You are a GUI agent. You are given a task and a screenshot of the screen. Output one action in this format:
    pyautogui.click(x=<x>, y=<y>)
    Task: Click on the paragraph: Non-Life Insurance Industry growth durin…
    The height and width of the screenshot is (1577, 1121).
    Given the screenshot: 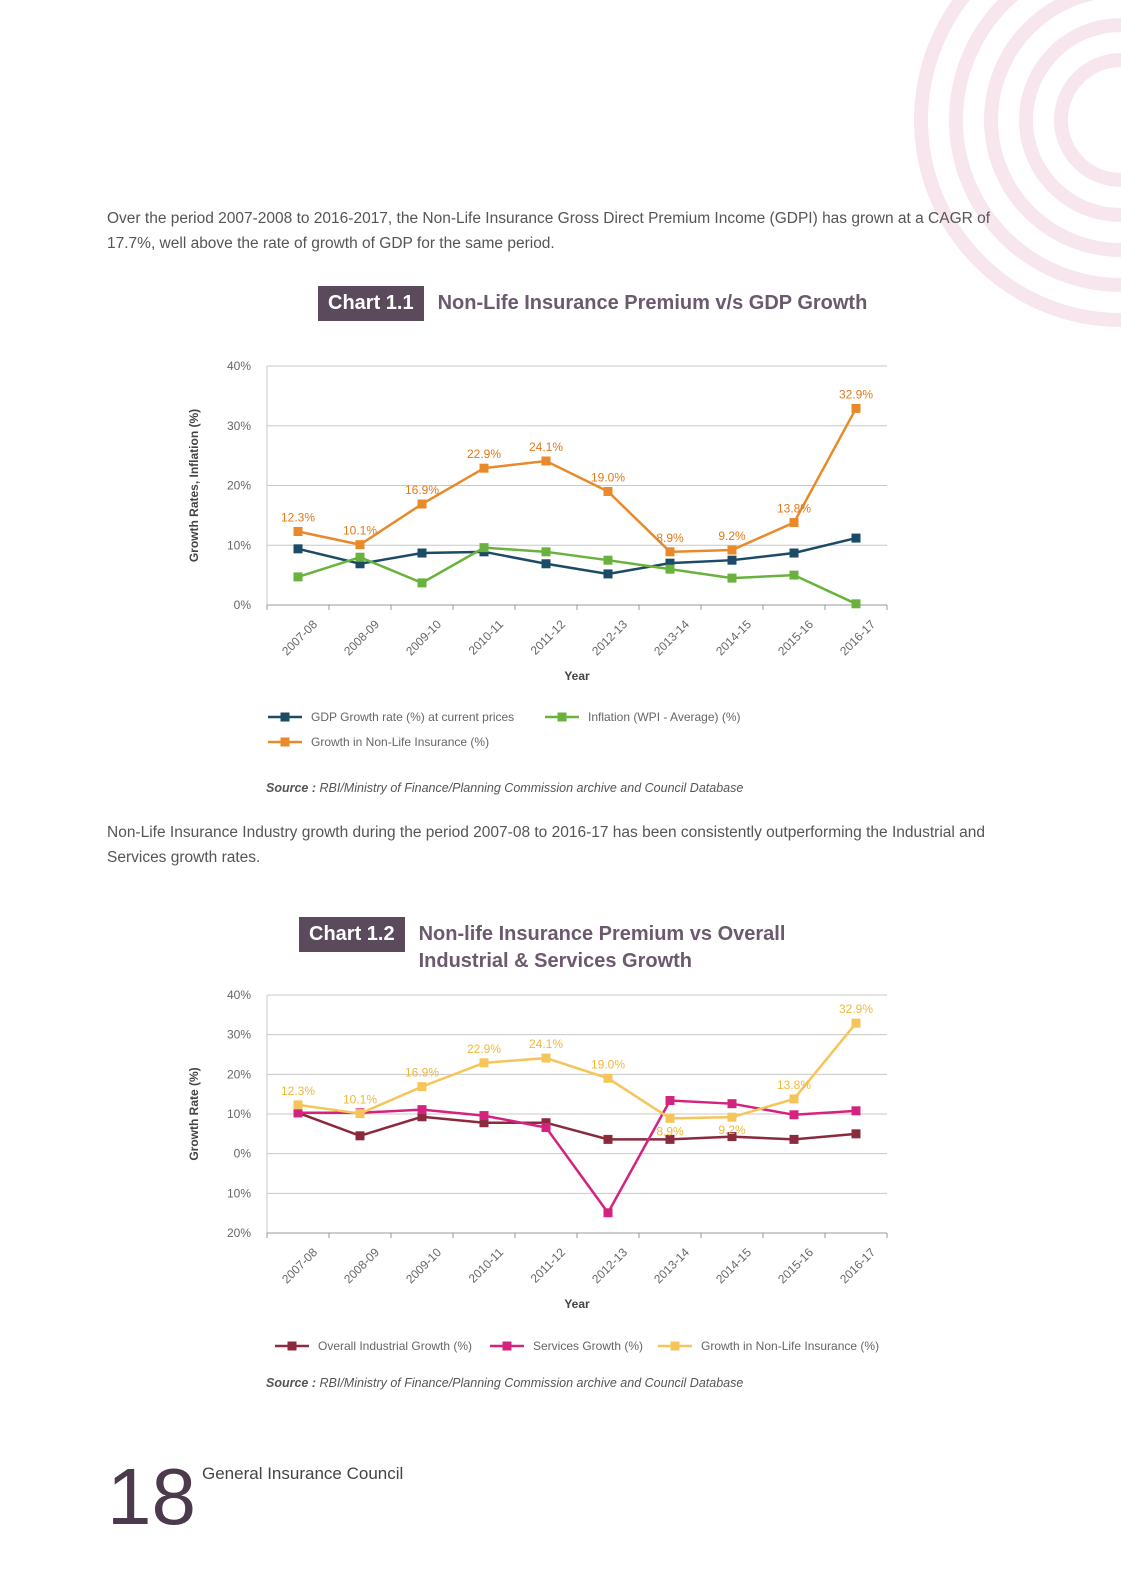 What is the action you would take?
    pyautogui.click(x=546, y=845)
    